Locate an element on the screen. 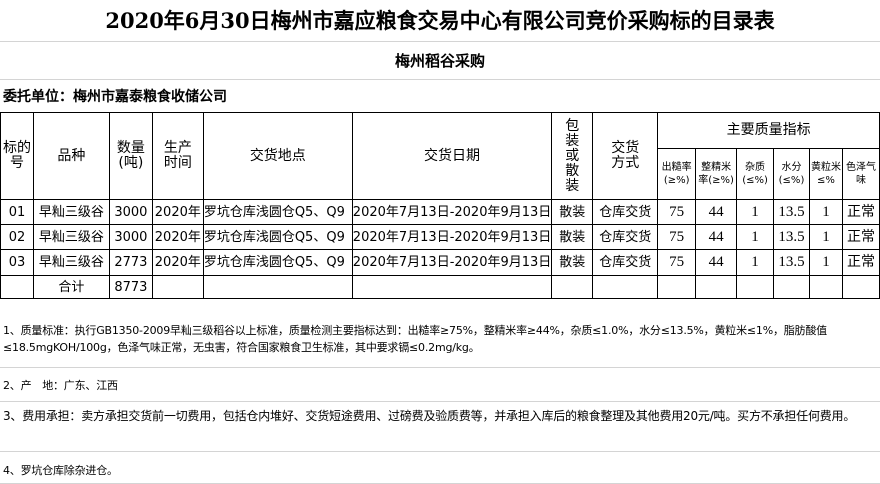 The width and height of the screenshot is (880, 484). cell-qty: 2773 is located at coordinates (130, 262).